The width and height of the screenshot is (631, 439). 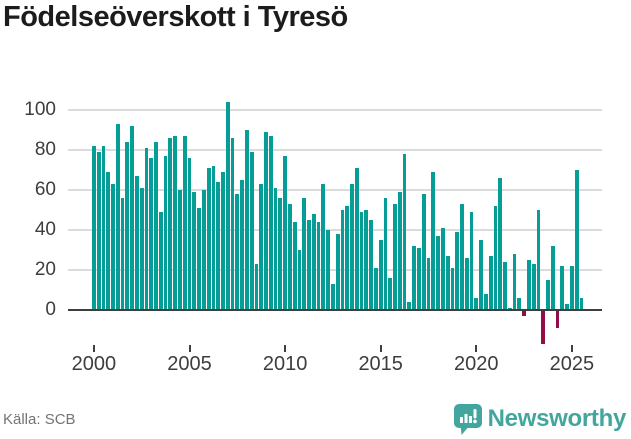 What do you see at coordinates (45, 269) in the screenshot?
I see `y-axis-label: 20` at bounding box center [45, 269].